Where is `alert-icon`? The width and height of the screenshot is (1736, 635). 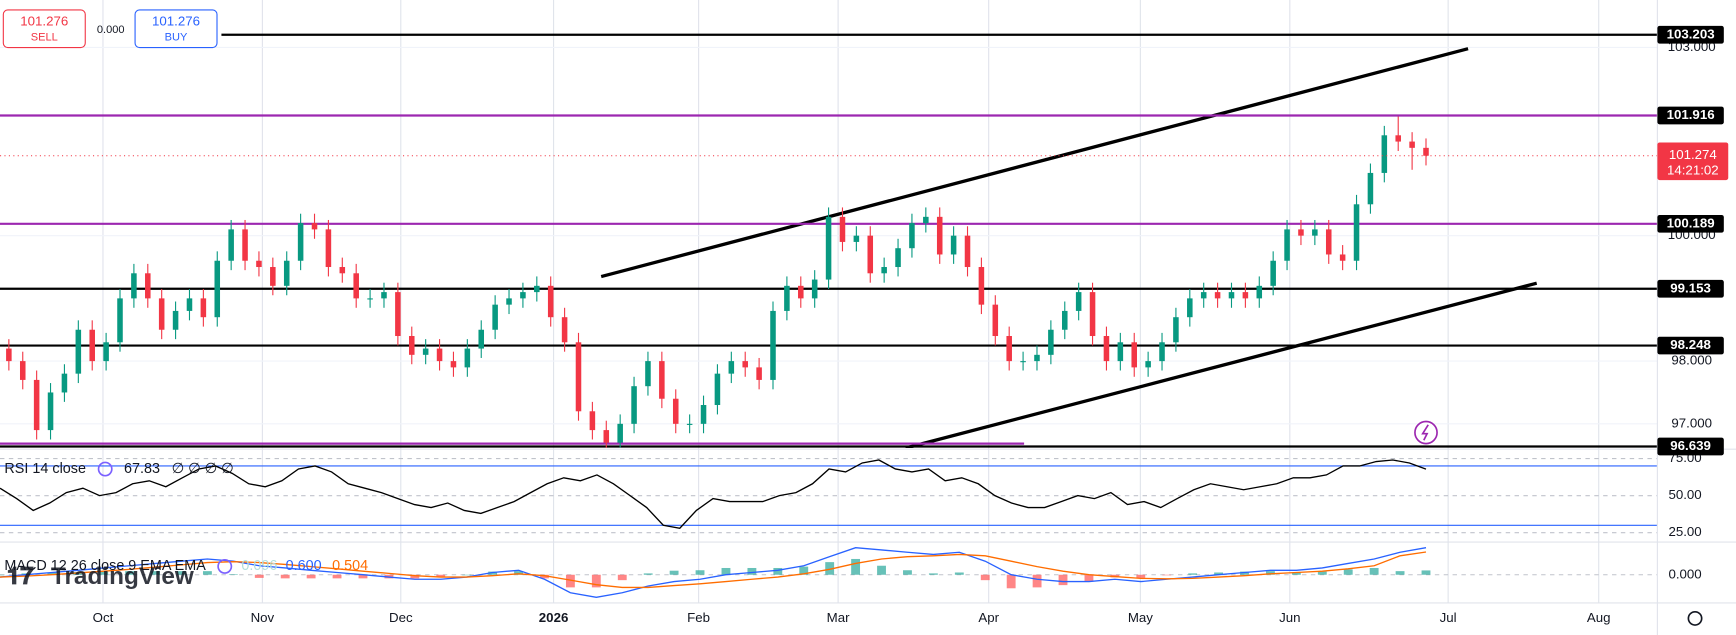 alert-icon is located at coordinates (1426, 432).